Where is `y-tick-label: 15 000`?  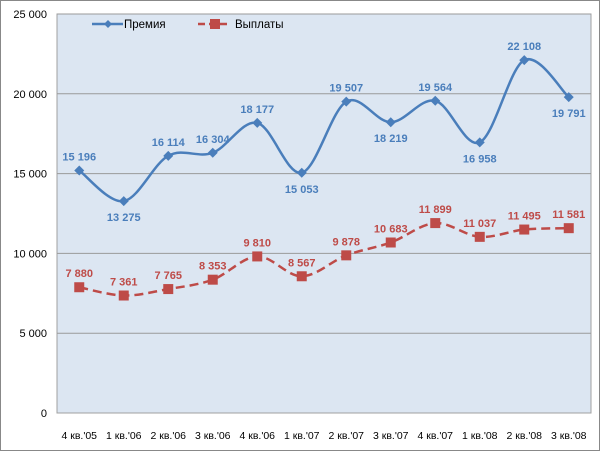
y-tick-label: 15 000 is located at coordinates (30, 175).